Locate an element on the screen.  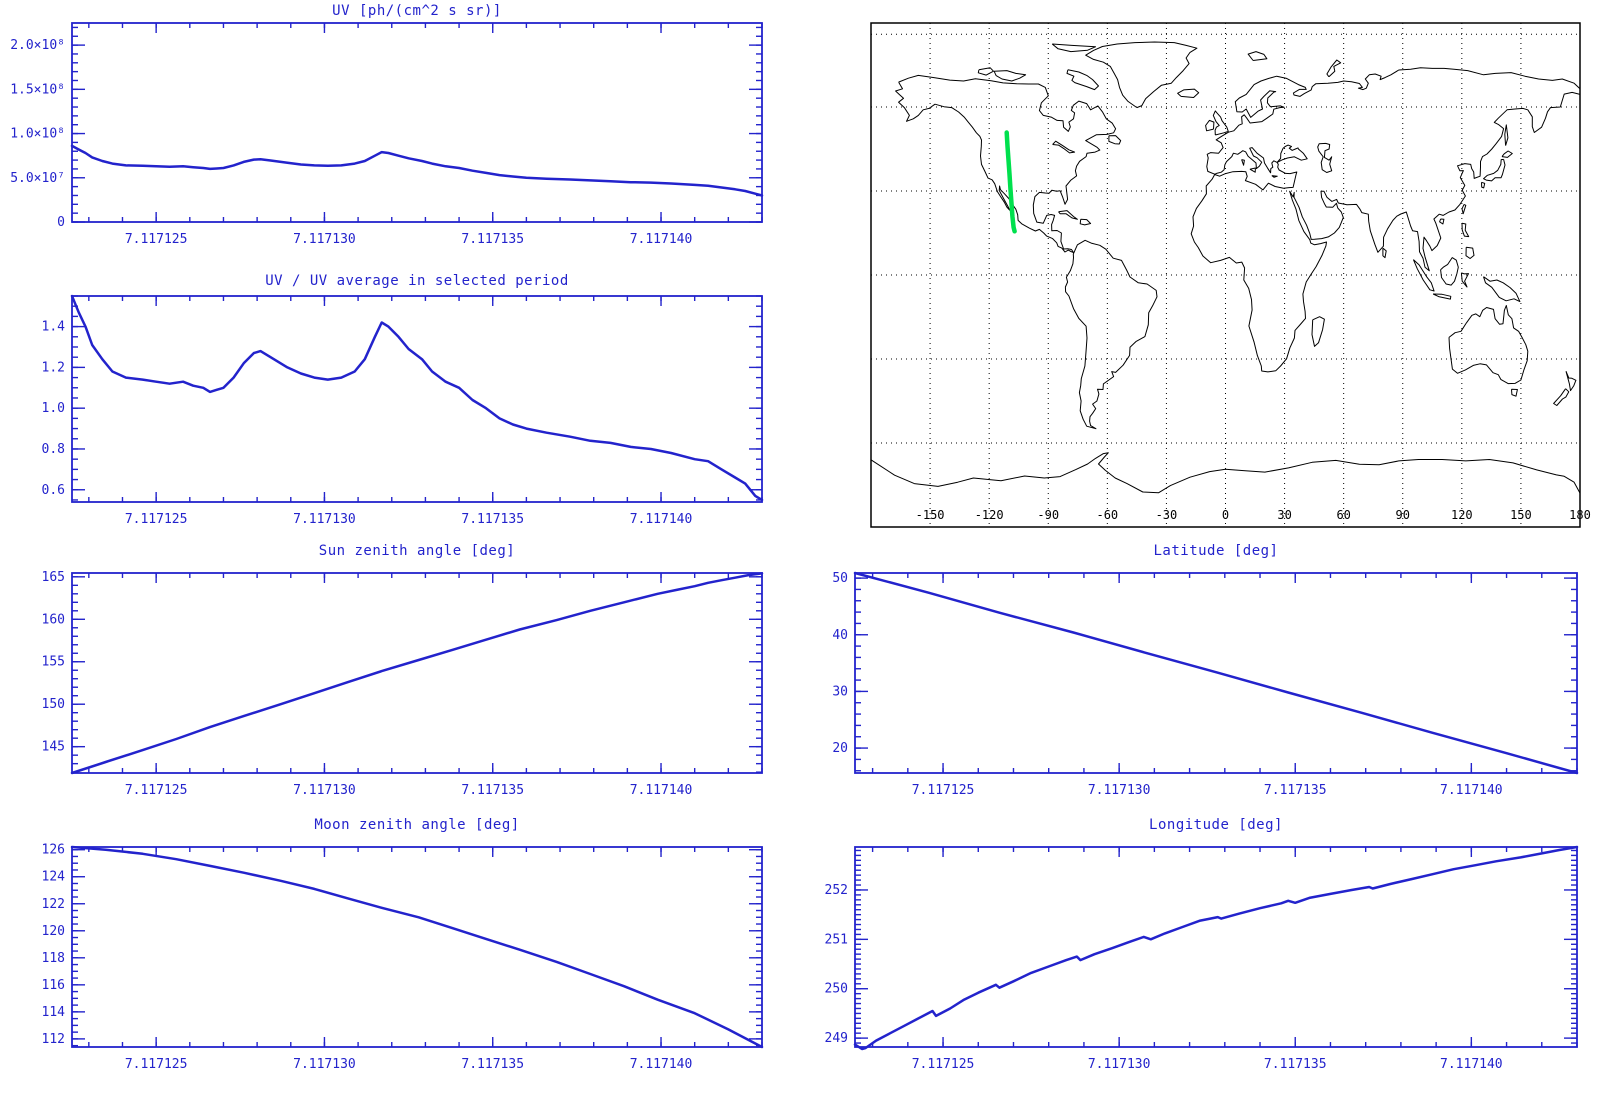
svg-text: 122 is located at coordinates (53, 904).